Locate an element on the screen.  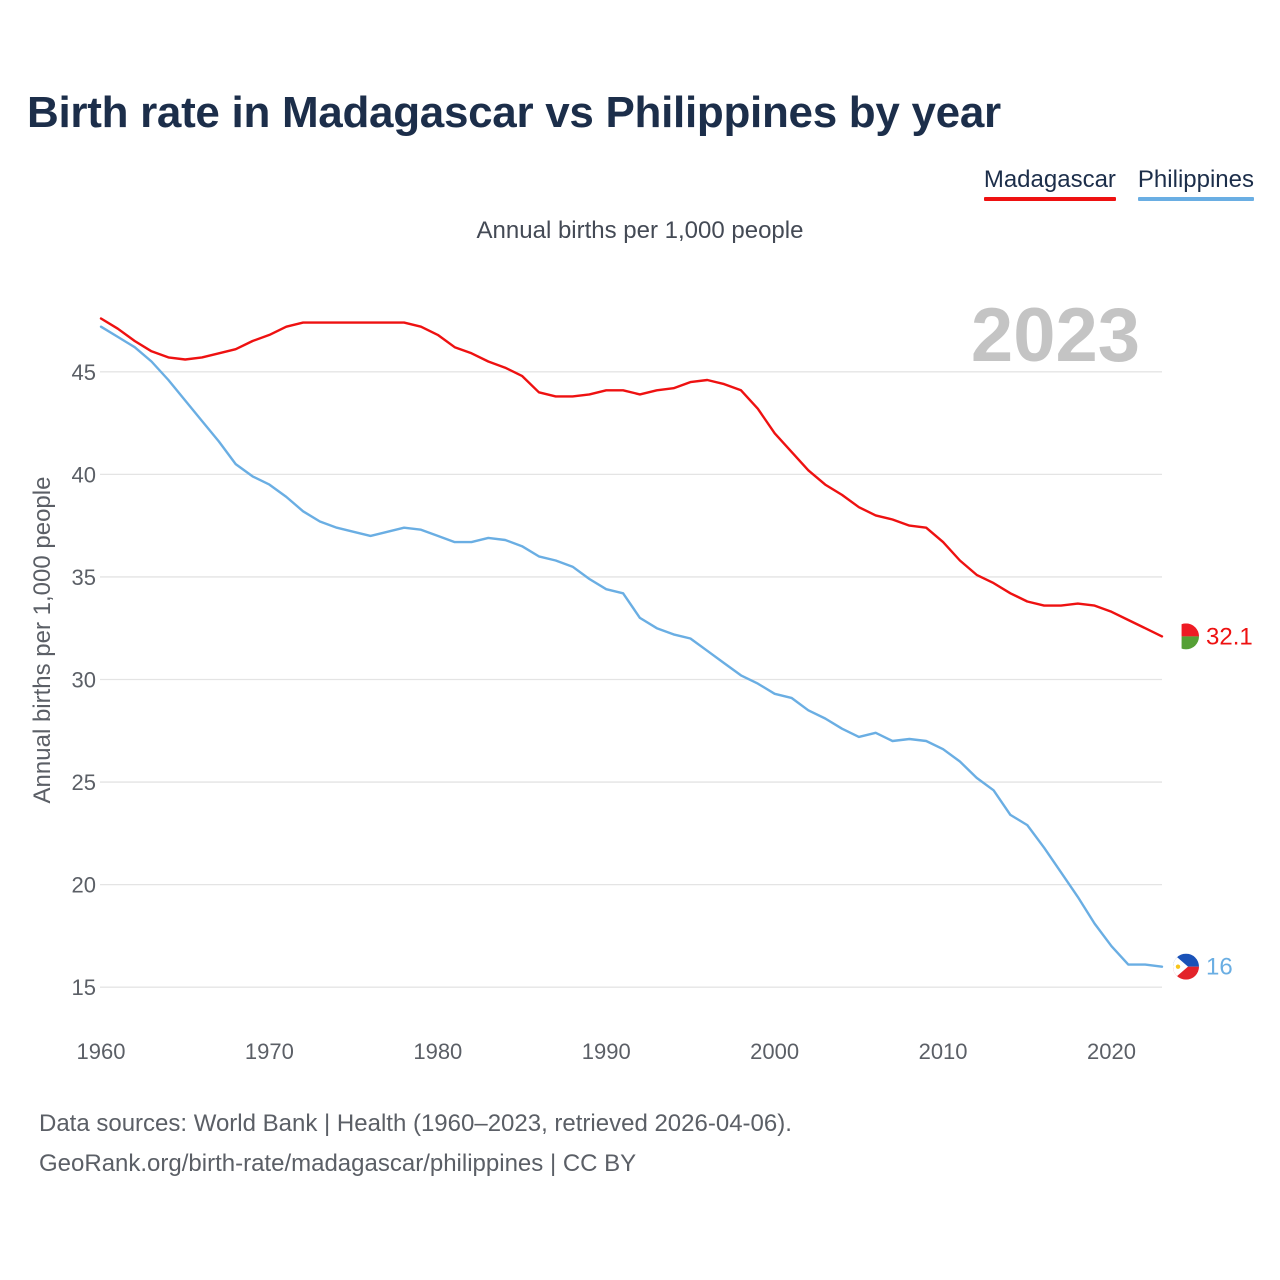
legend-item-madagascar: Madagascar is located at coordinates (1049, 183).